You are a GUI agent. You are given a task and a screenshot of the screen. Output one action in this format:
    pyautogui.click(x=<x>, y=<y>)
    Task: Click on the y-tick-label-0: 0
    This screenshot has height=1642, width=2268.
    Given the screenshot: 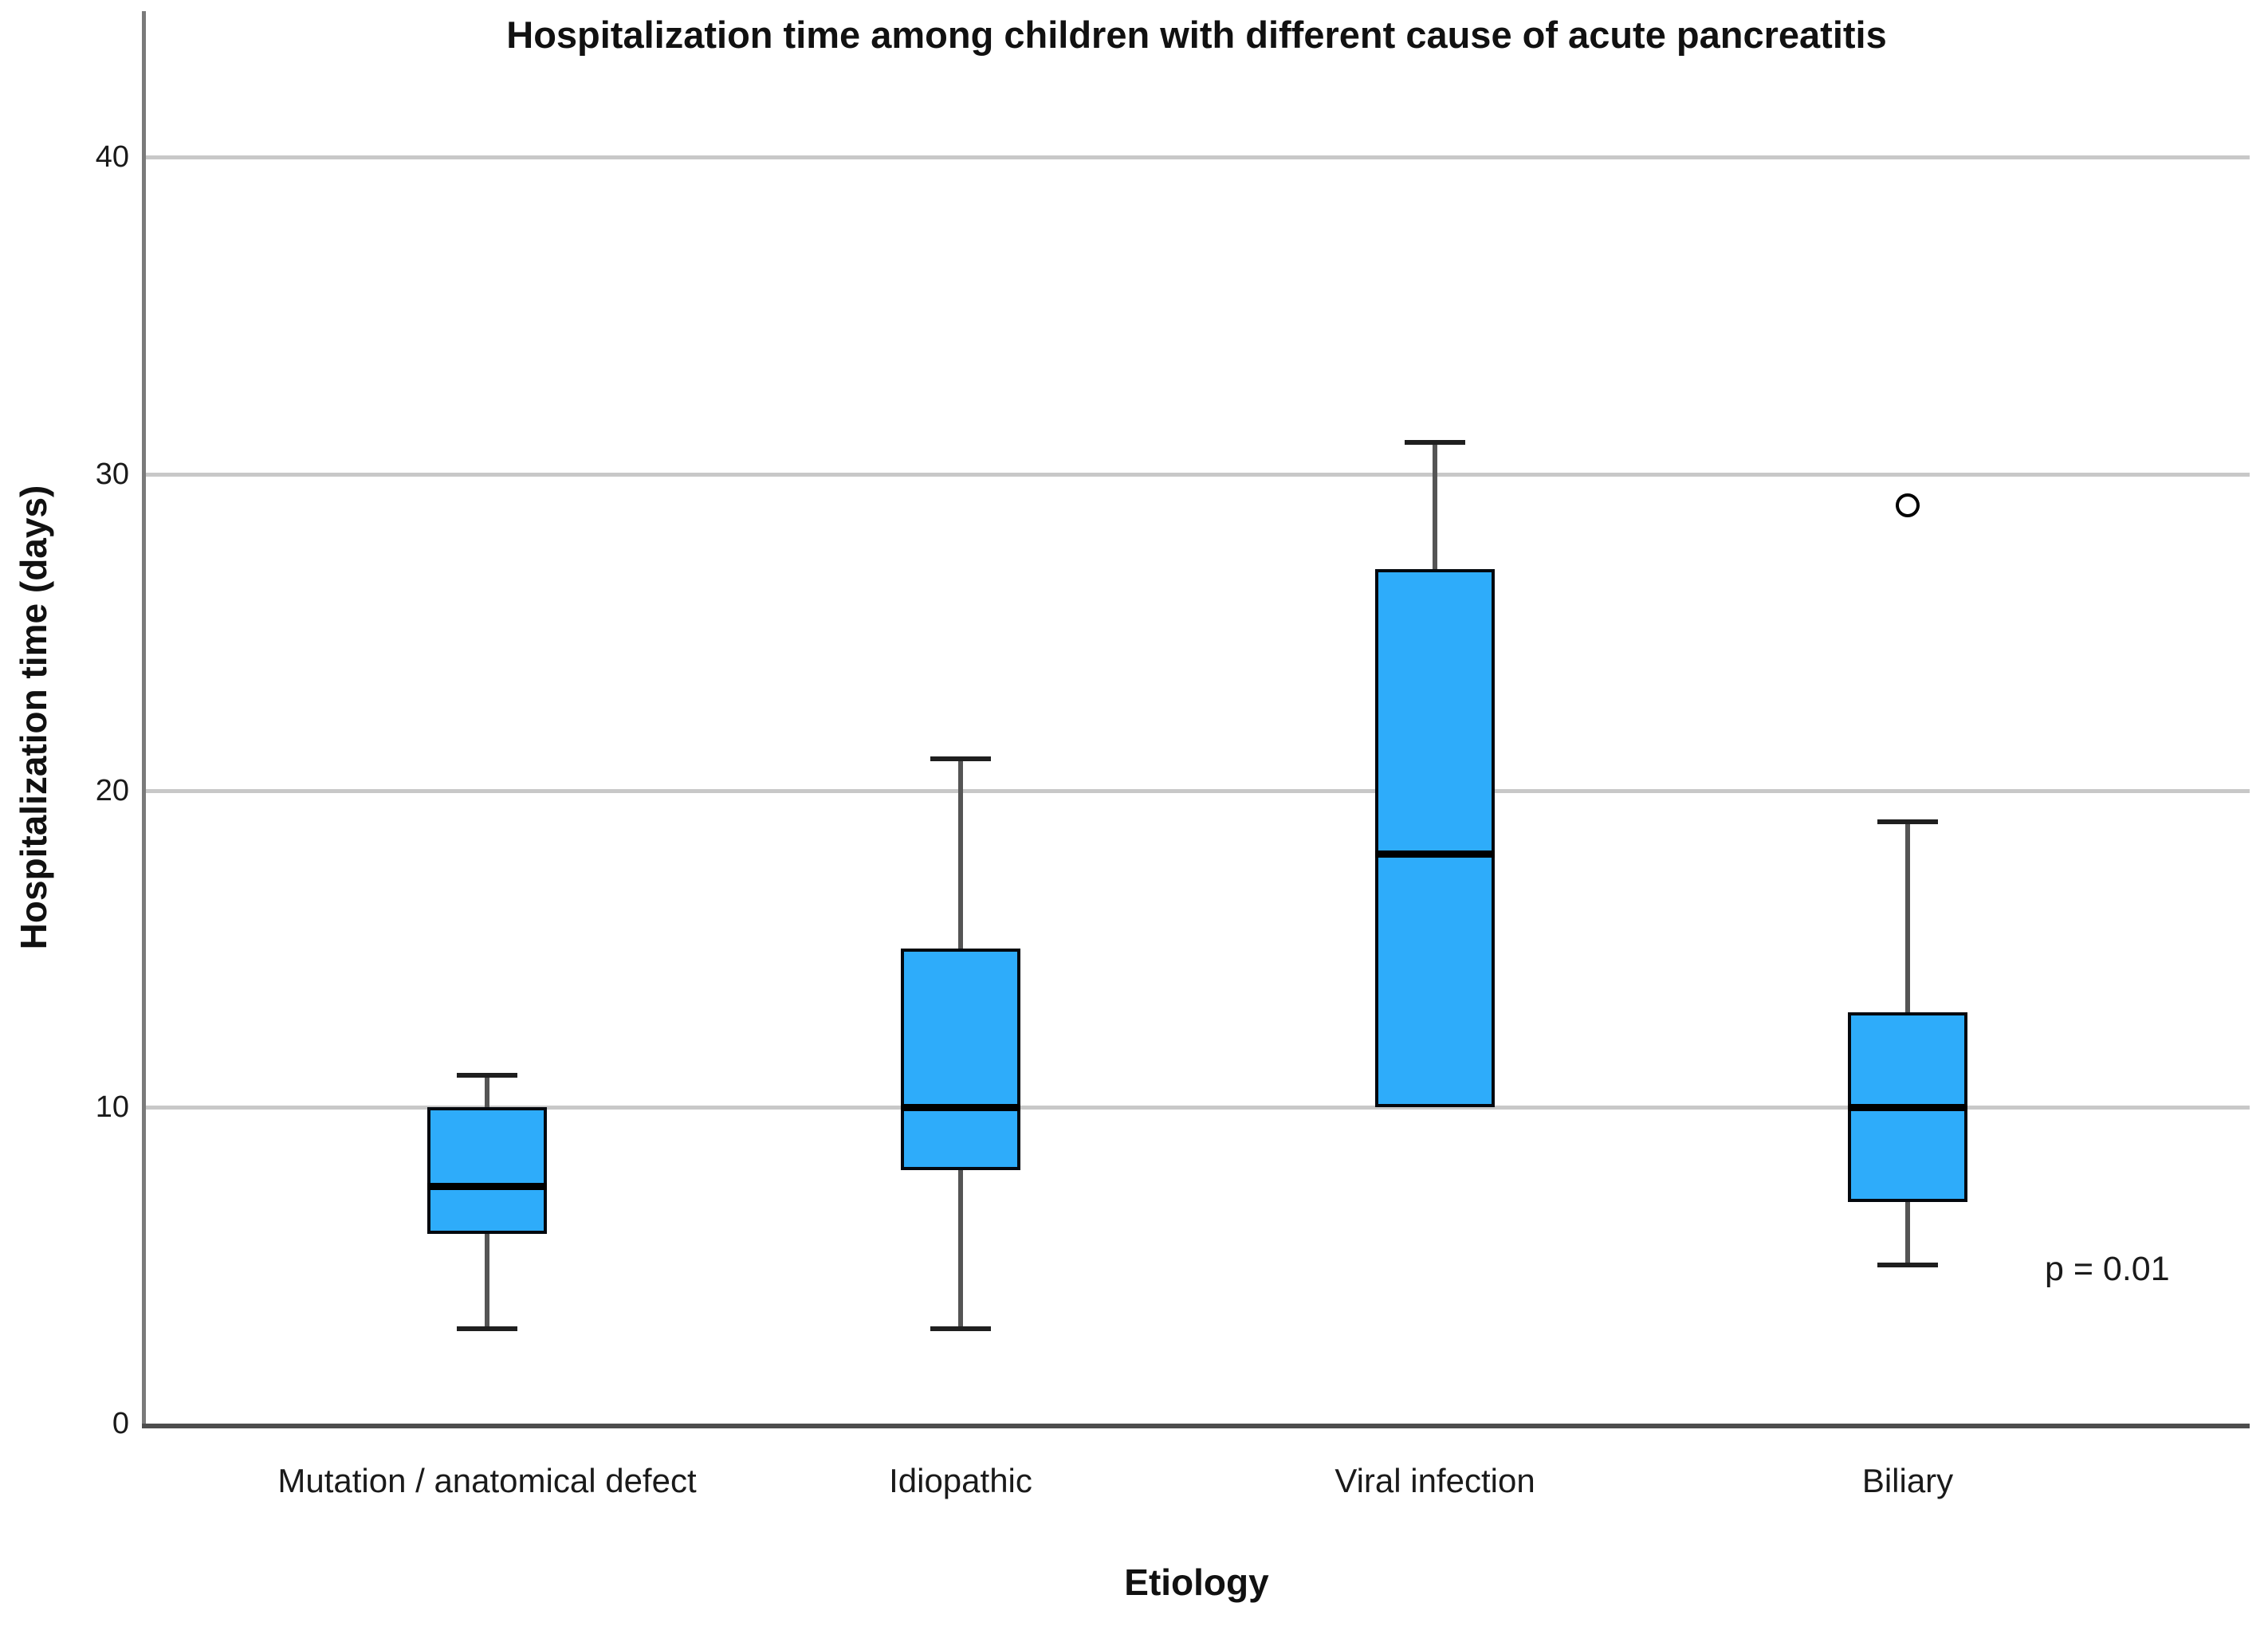 What is the action you would take?
    pyautogui.click(x=121, y=1423)
    